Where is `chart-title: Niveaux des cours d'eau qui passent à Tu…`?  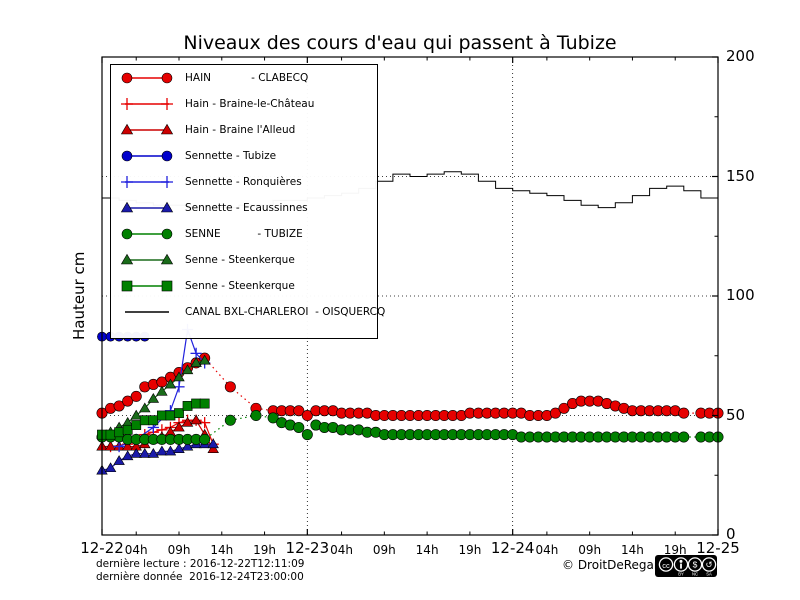
chart-title: Niveaux des cours d'eau qui passent à Tu… is located at coordinates (400, 43).